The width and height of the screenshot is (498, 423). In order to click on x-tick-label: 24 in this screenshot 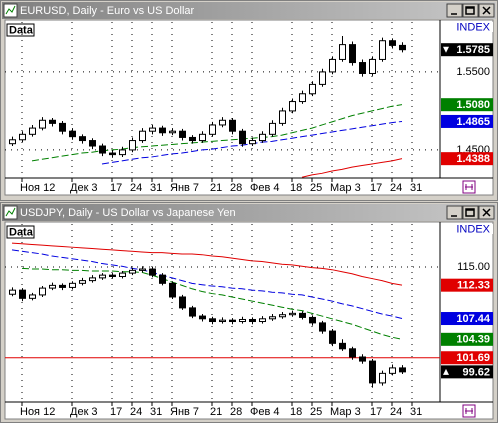, I will do `click(396, 412)`.